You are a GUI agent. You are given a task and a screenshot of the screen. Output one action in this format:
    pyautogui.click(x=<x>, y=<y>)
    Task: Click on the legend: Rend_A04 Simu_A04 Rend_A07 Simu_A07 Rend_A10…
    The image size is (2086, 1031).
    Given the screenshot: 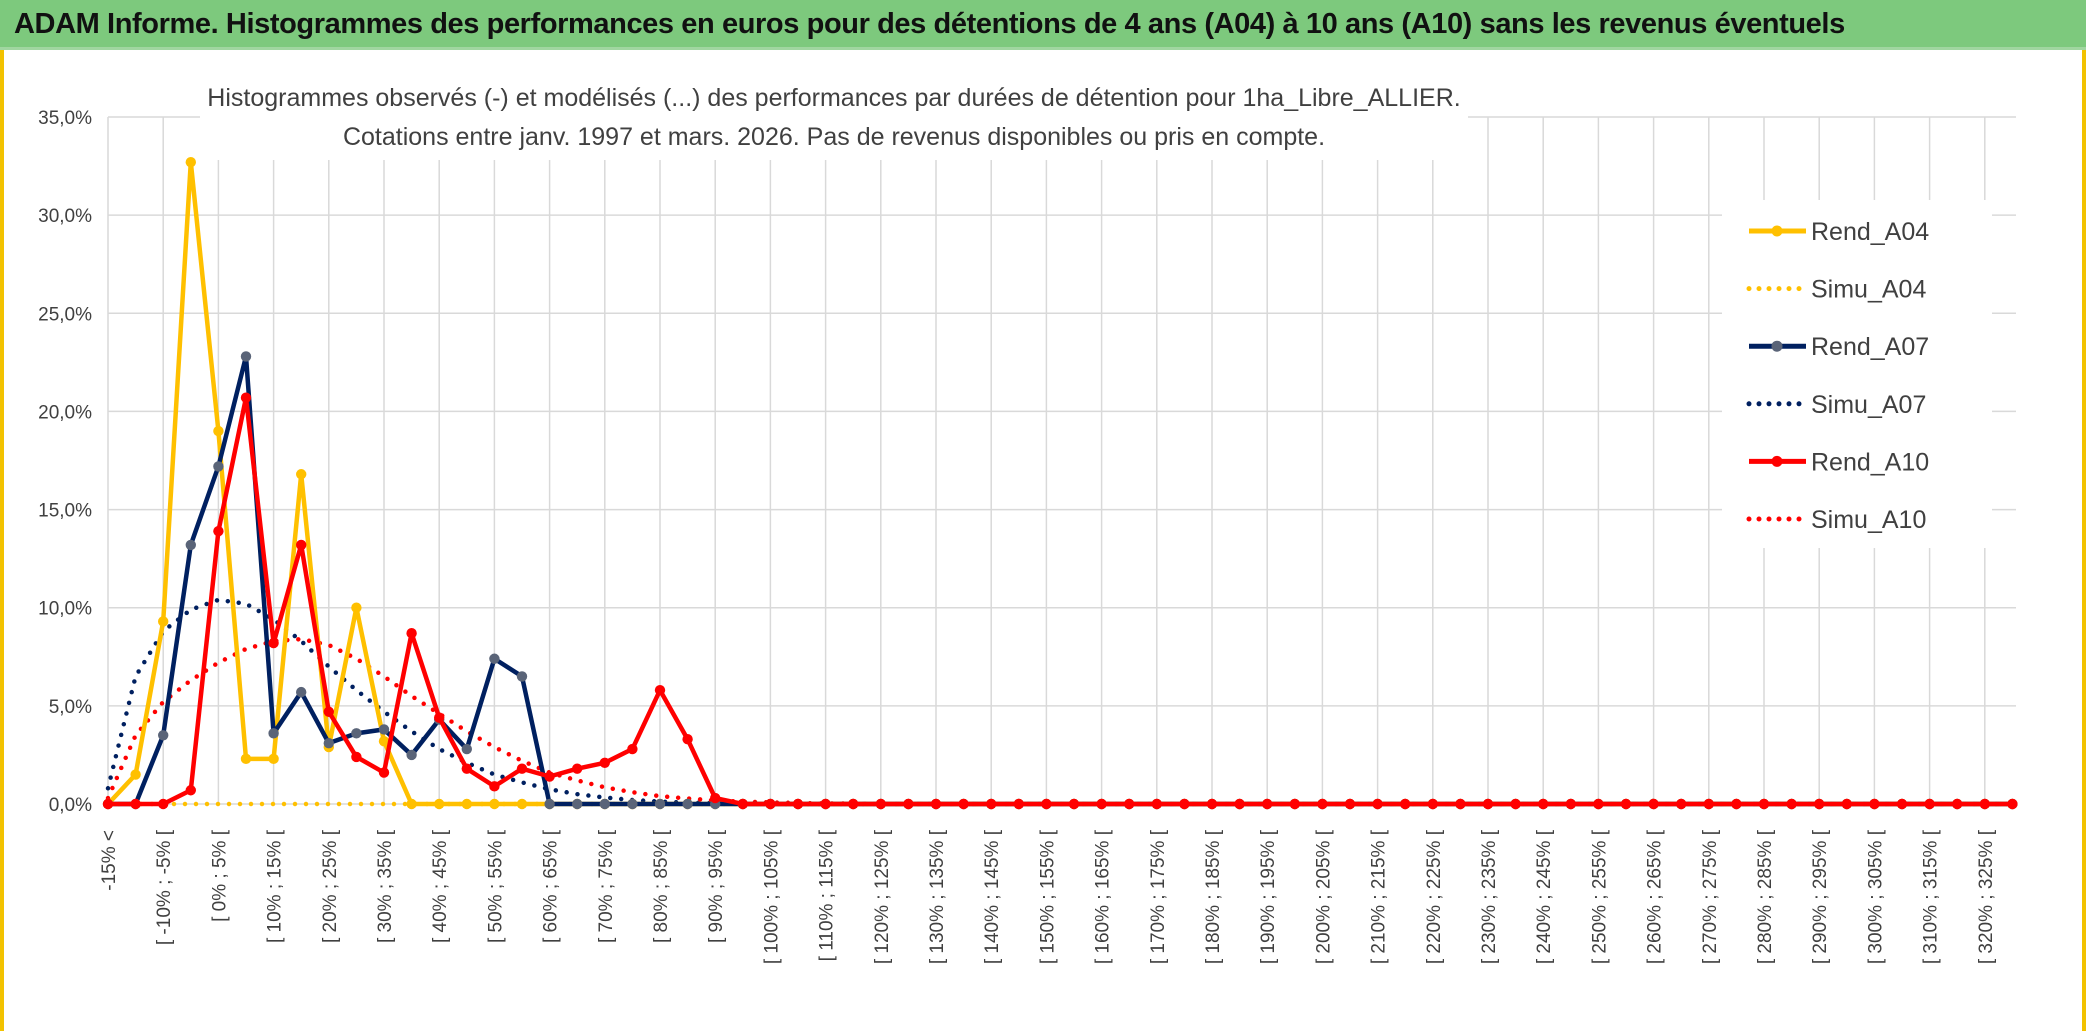 What is the action you would take?
    pyautogui.click(x=1857, y=374)
    